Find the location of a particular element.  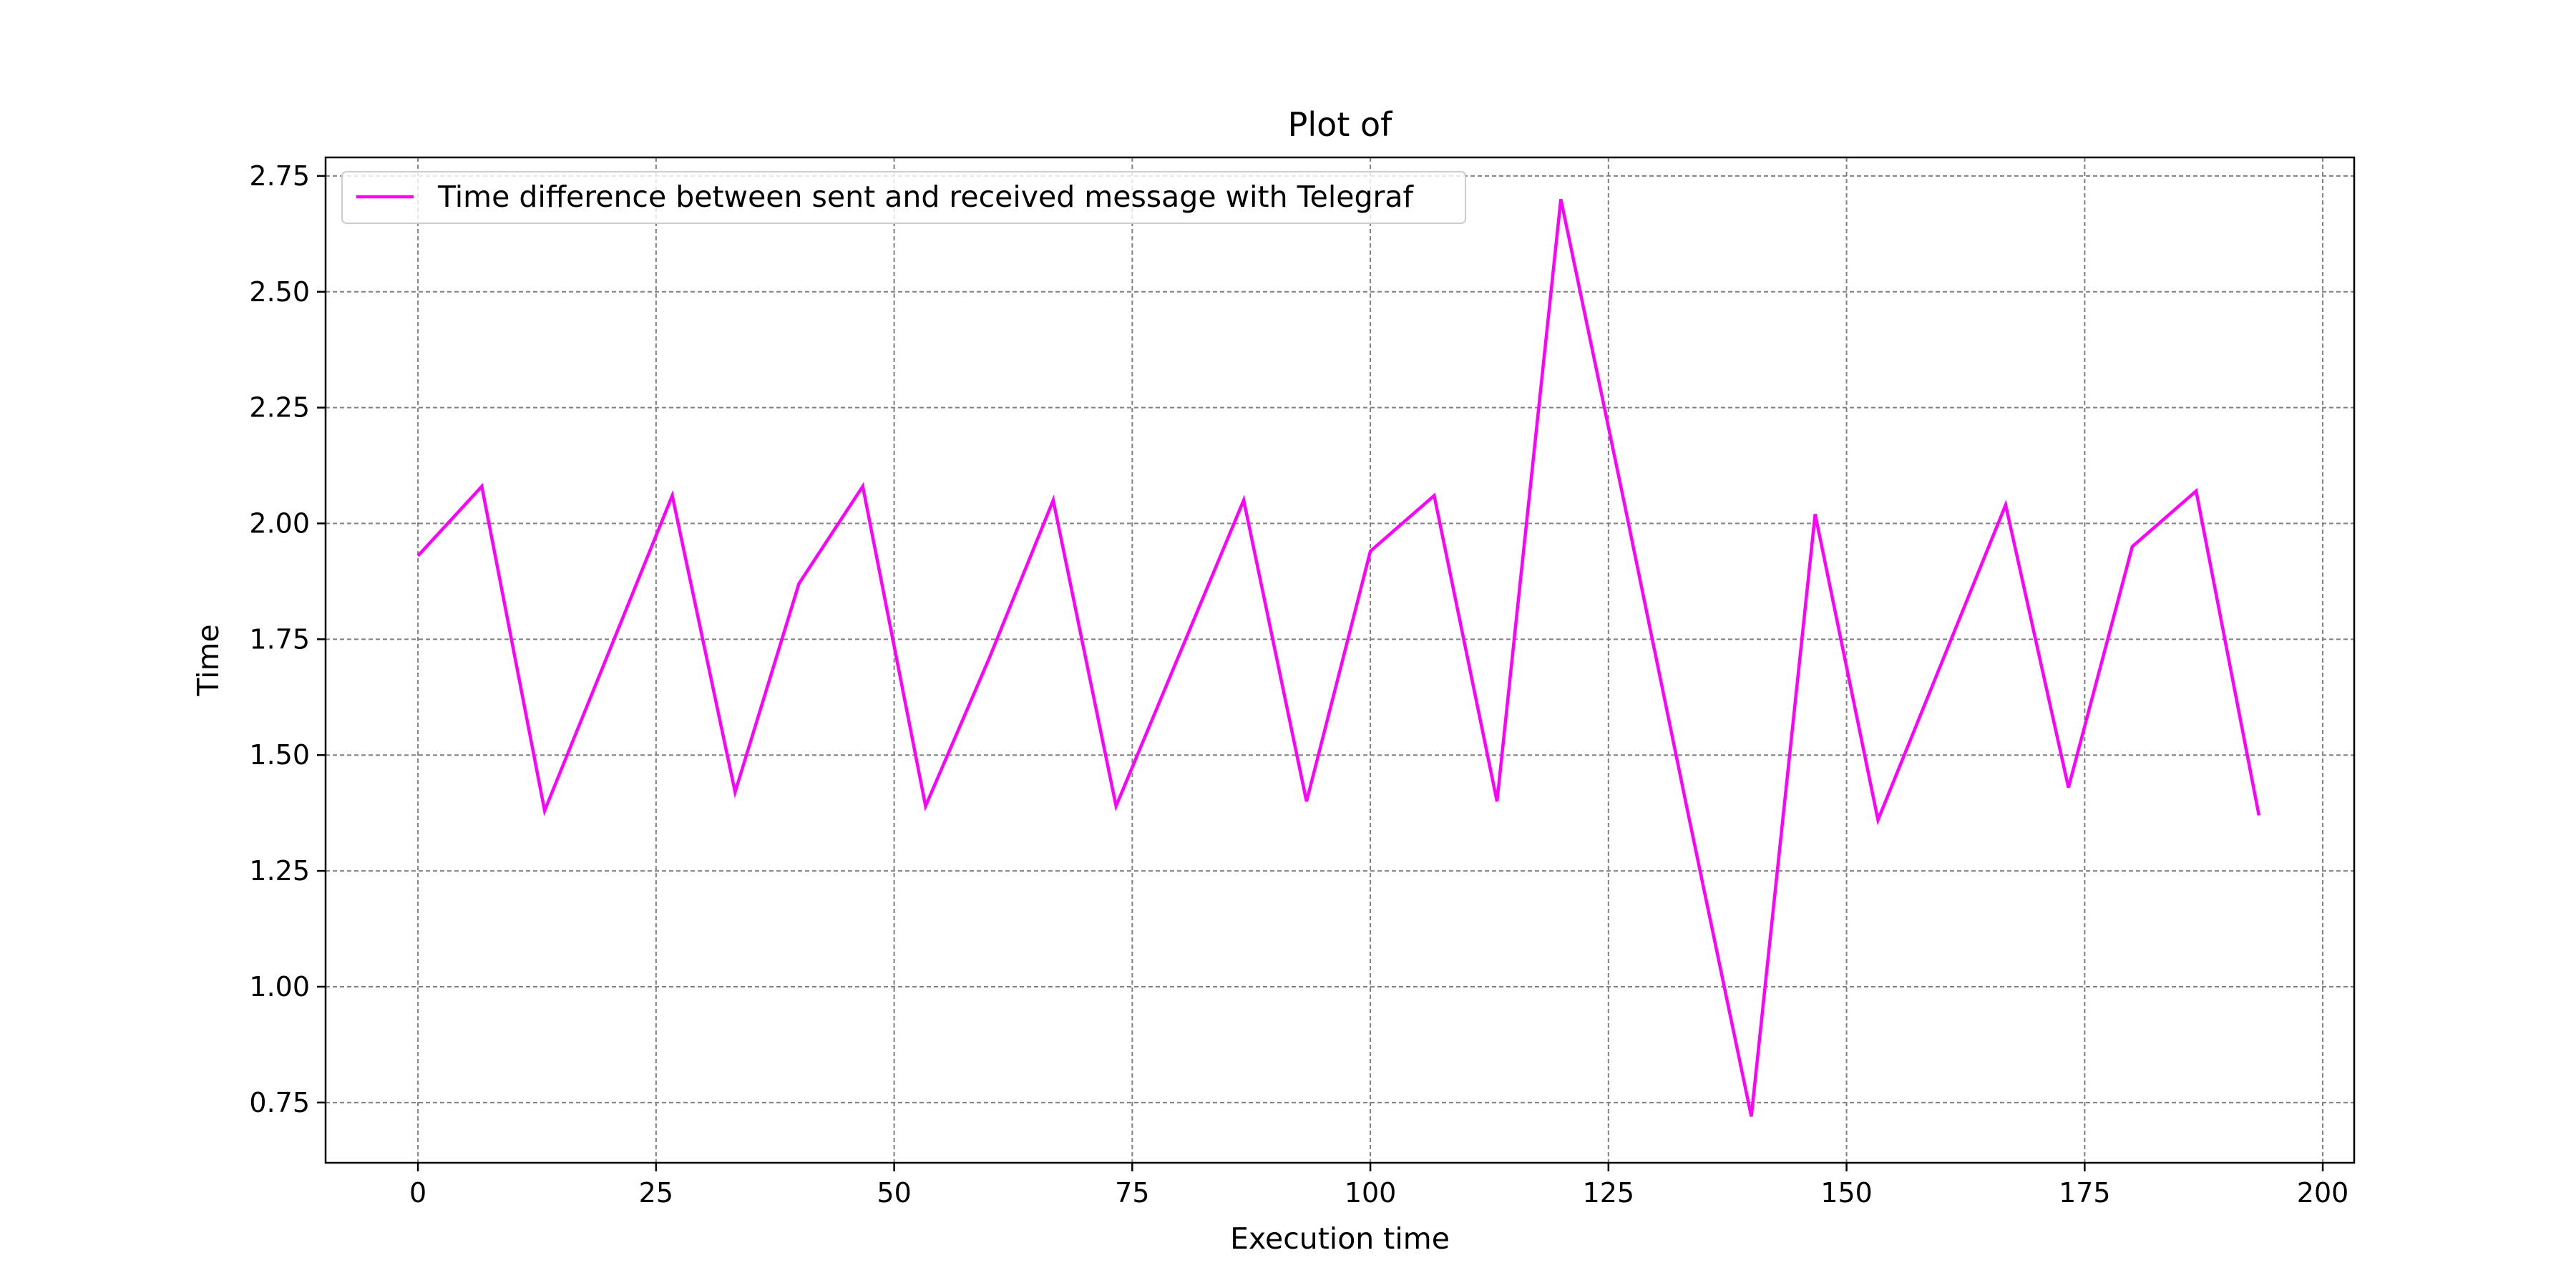

x-tick-label: 100 is located at coordinates (1371, 1193).